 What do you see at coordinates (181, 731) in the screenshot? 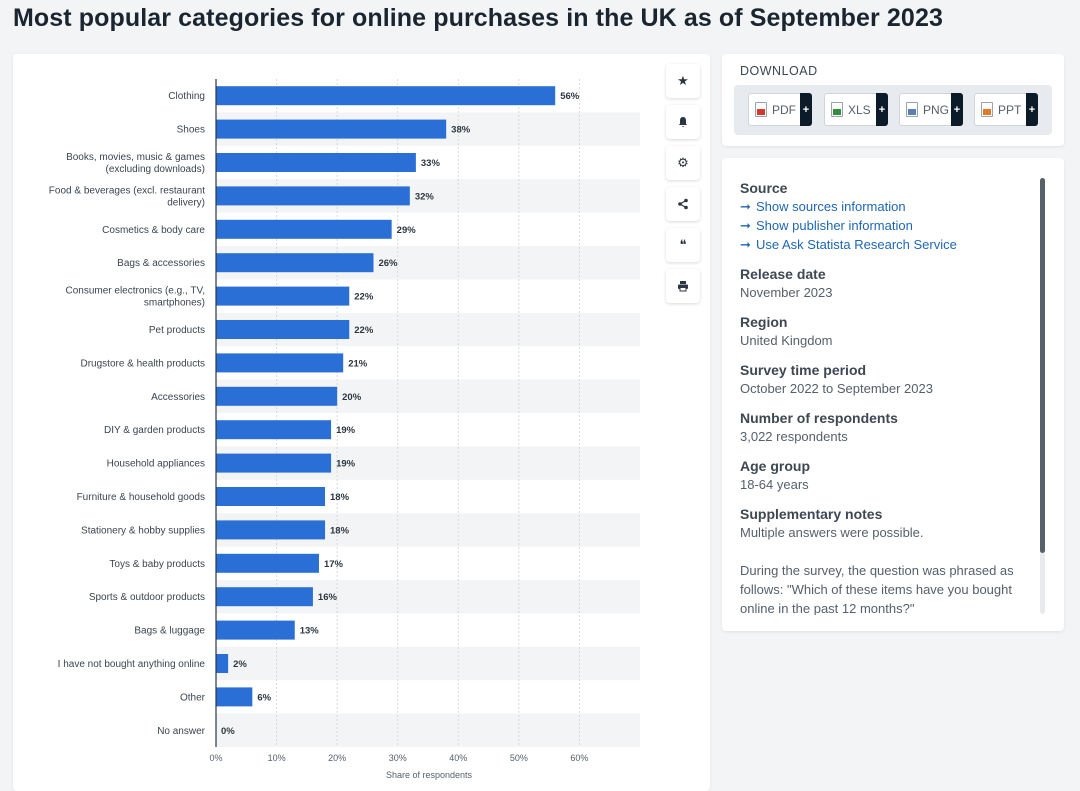
I see `category-label: No answer` at bounding box center [181, 731].